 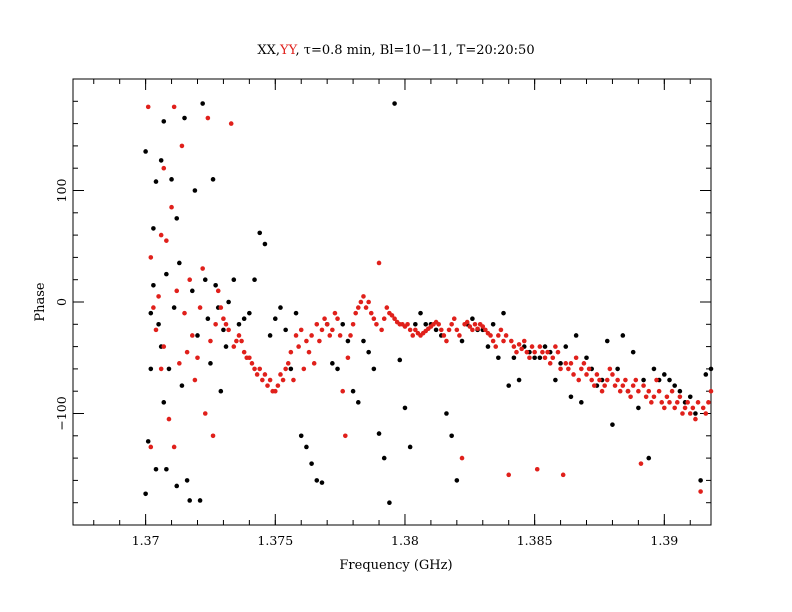 I want to click on x-tick-label: 1.385, so click(x=535, y=540).